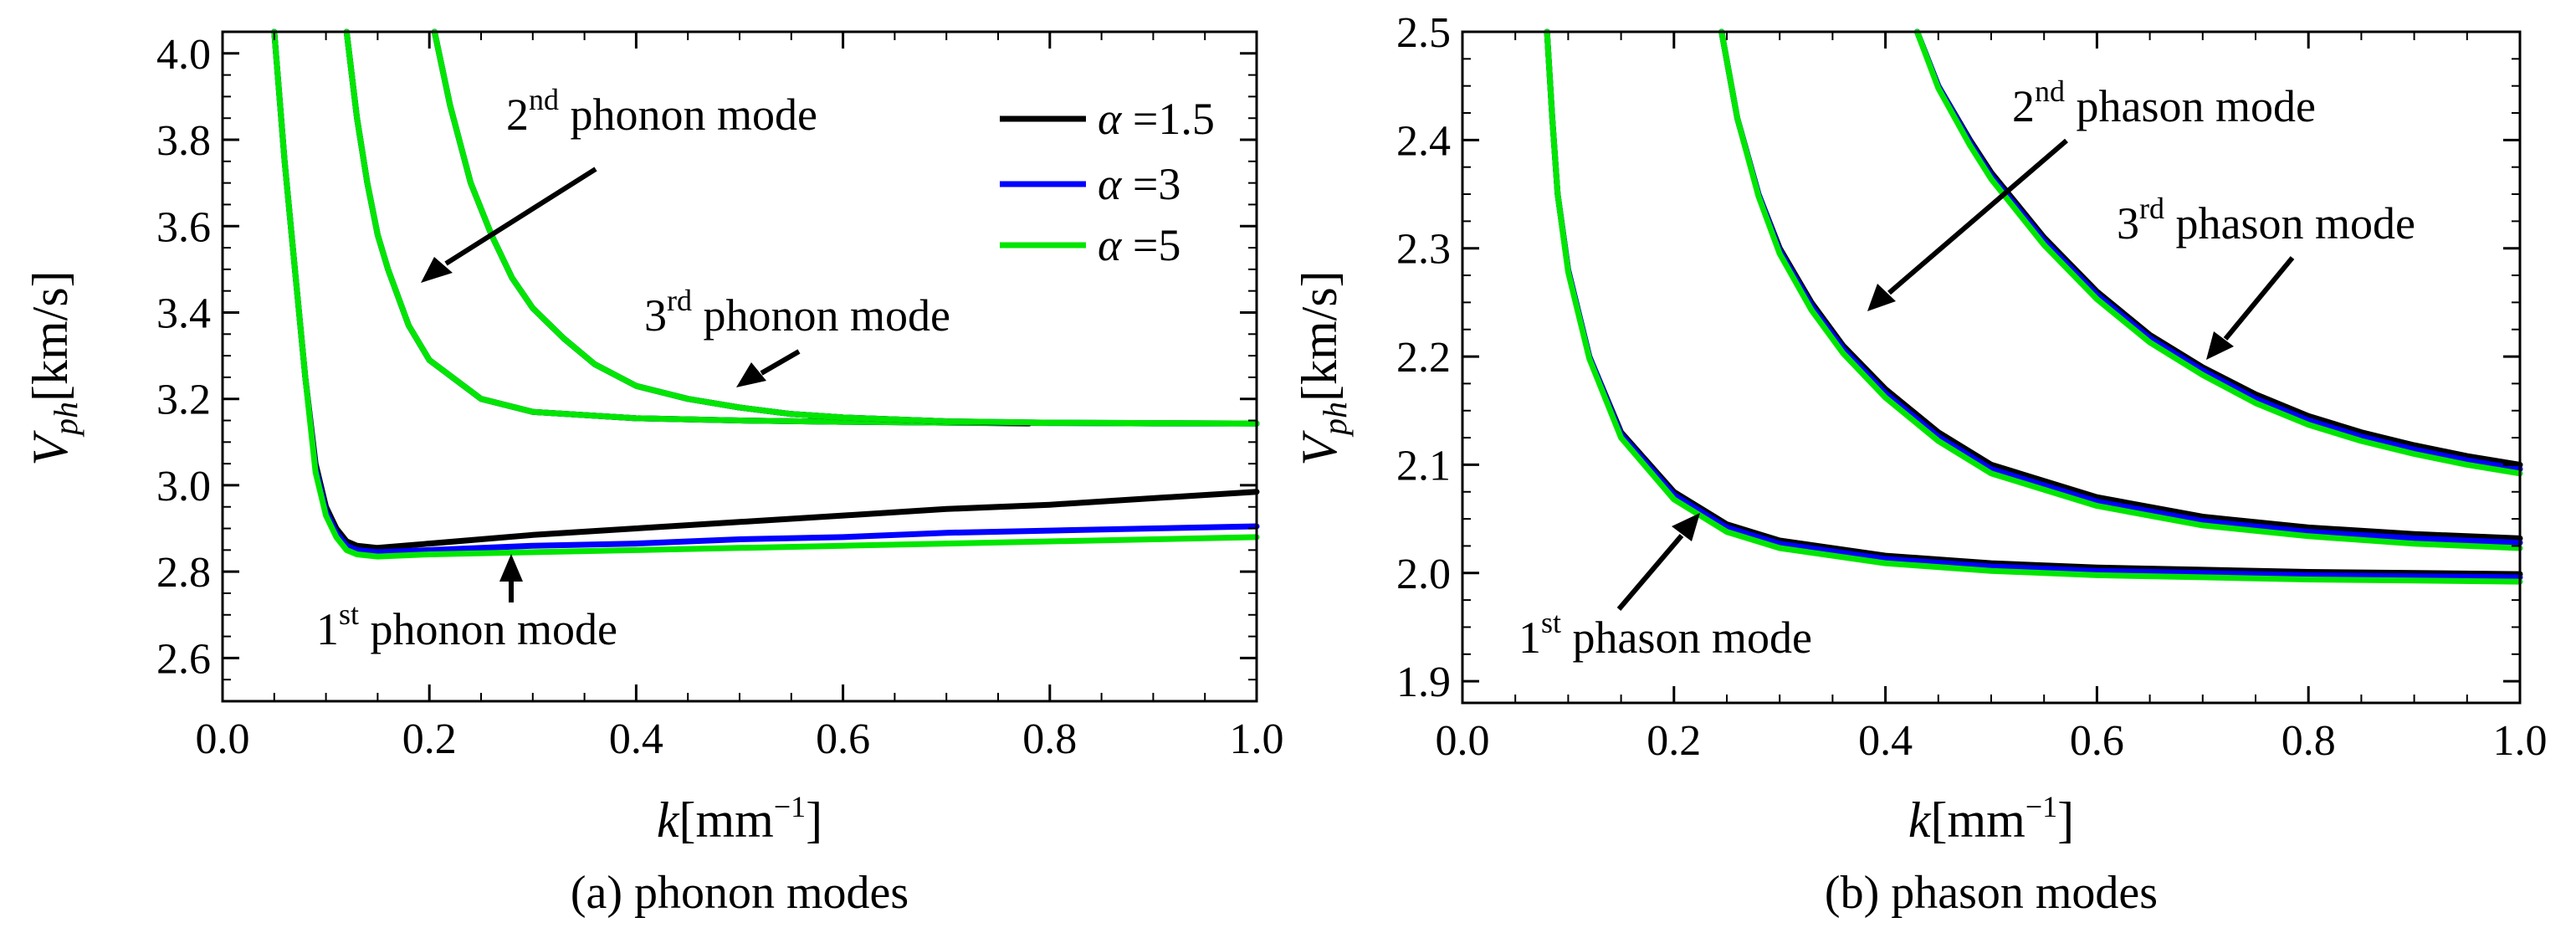  I want to click on panel-b-x-tick-label: 0.6, so click(2097, 741).